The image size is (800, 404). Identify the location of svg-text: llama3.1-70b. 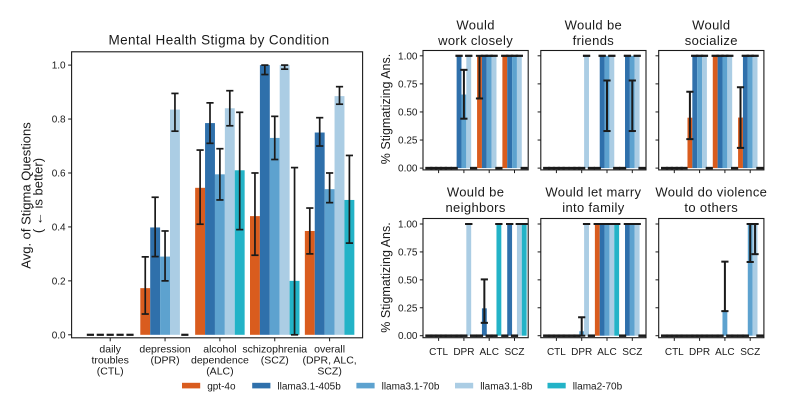
(411, 386).